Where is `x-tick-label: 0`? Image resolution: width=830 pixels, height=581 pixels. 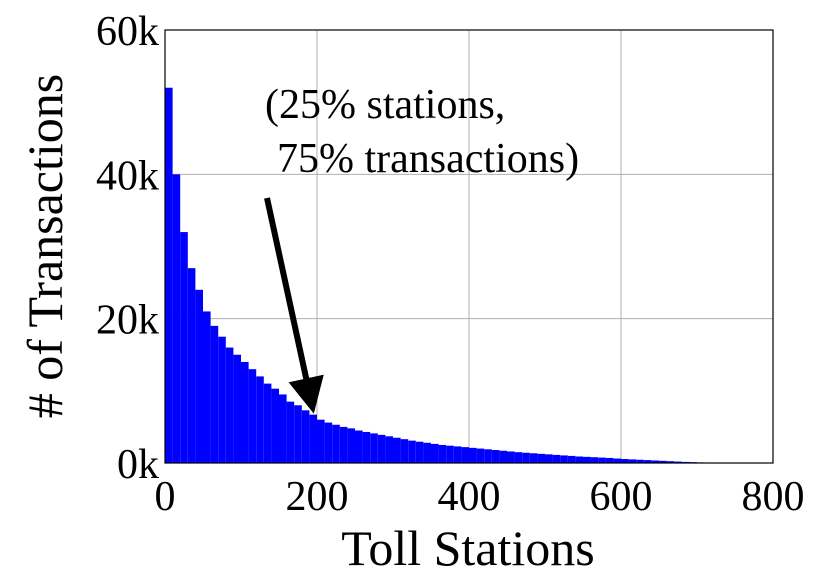 x-tick-label: 0 is located at coordinates (165, 497).